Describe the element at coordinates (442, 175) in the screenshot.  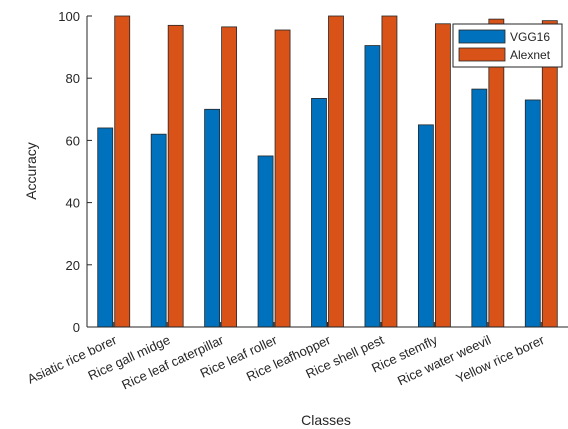
I see `bar-alexnet-rice-stemfly` at that location.